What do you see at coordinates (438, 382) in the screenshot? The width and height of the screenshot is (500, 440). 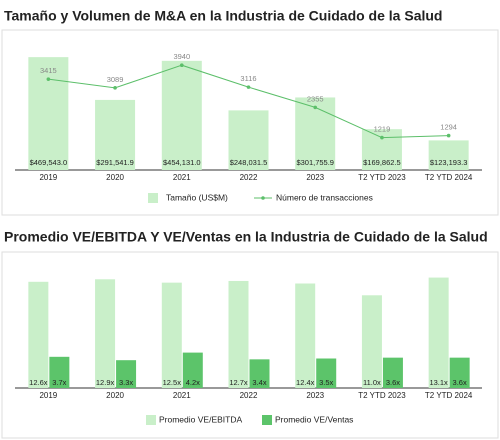 I see `bar-label: 13.1x` at bounding box center [438, 382].